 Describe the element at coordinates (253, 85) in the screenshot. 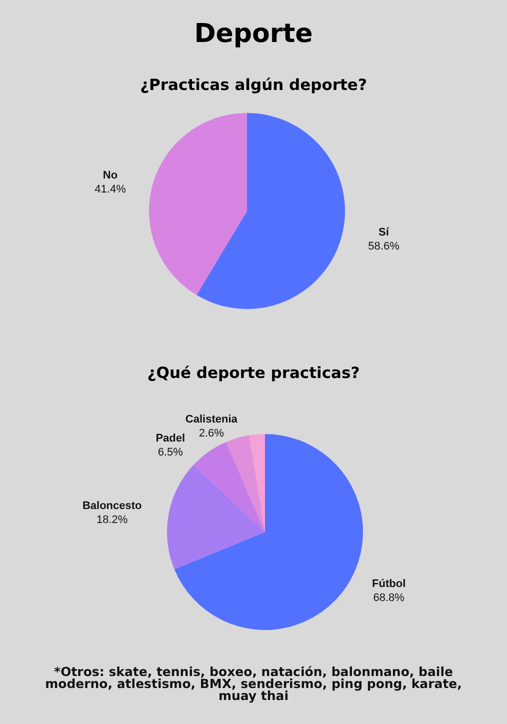

I see `chart-subtitle: ¿Practicas algún deporte?` at that location.